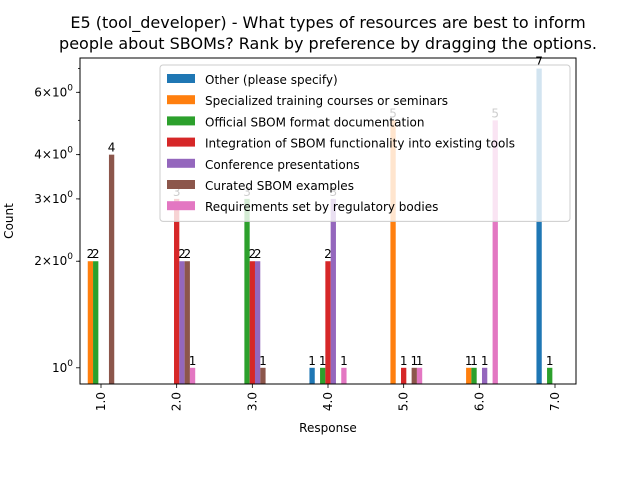 The image size is (640, 480). I want to click on y-tick-label: 100, so click(62, 367).